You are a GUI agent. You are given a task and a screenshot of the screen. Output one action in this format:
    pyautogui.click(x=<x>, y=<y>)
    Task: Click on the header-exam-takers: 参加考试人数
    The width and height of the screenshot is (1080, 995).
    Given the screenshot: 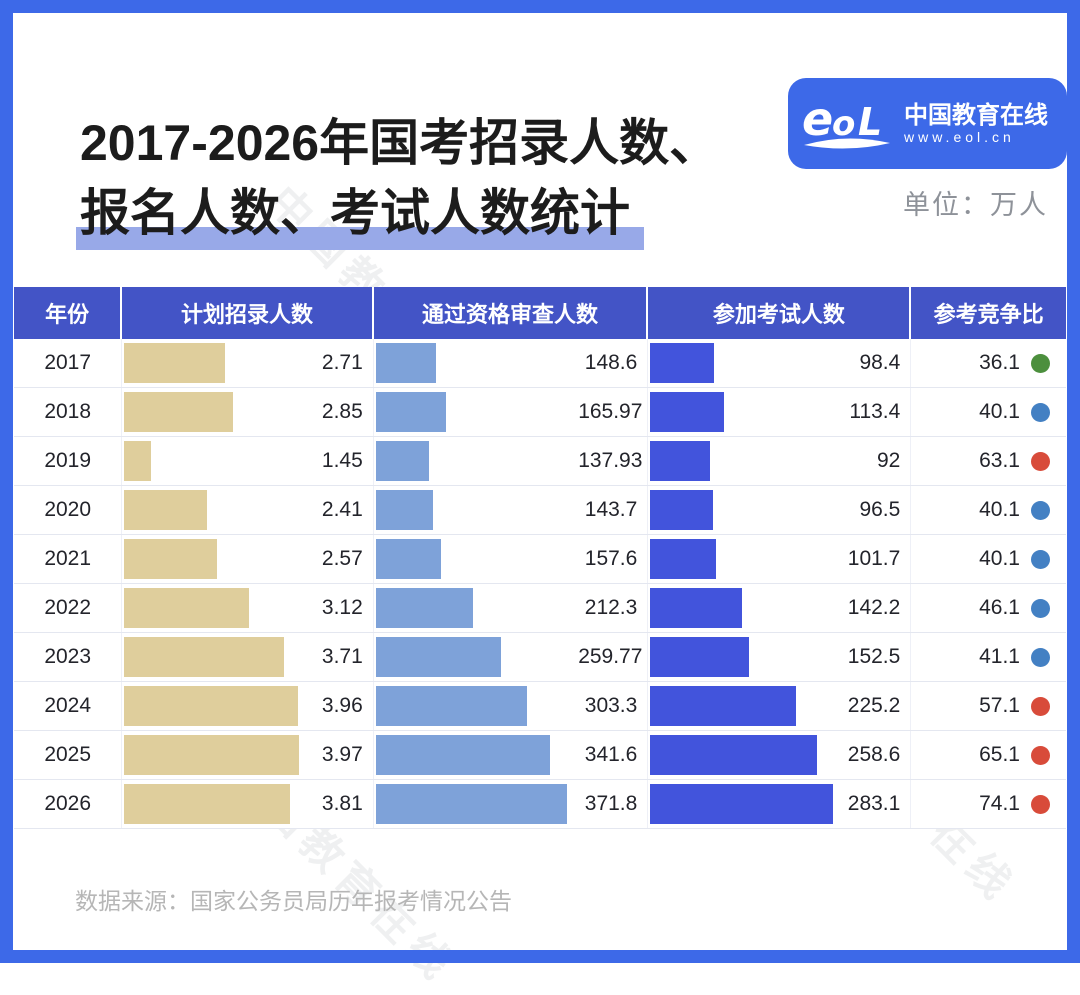 What is the action you would take?
    pyautogui.click(x=780, y=313)
    